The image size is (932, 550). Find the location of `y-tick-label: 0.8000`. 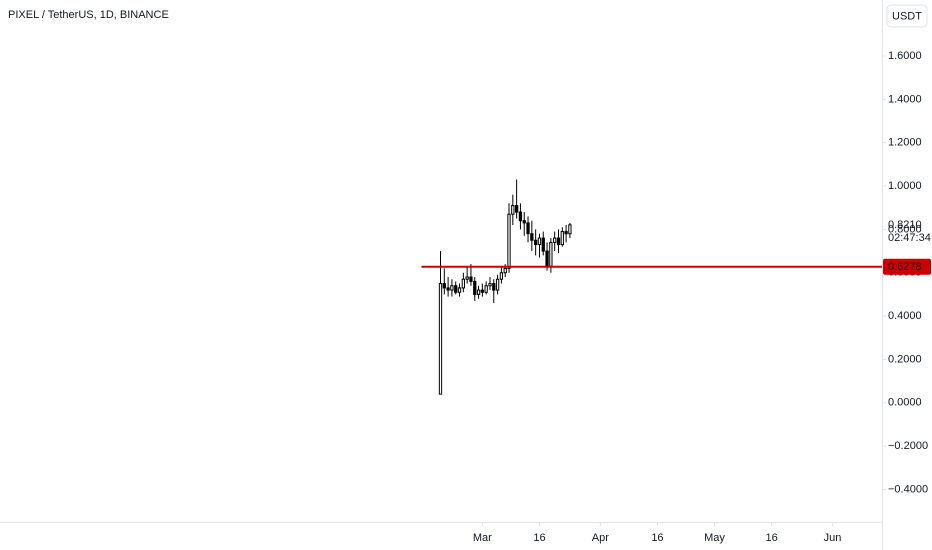

y-tick-label: 0.8000 is located at coordinates (905, 229).